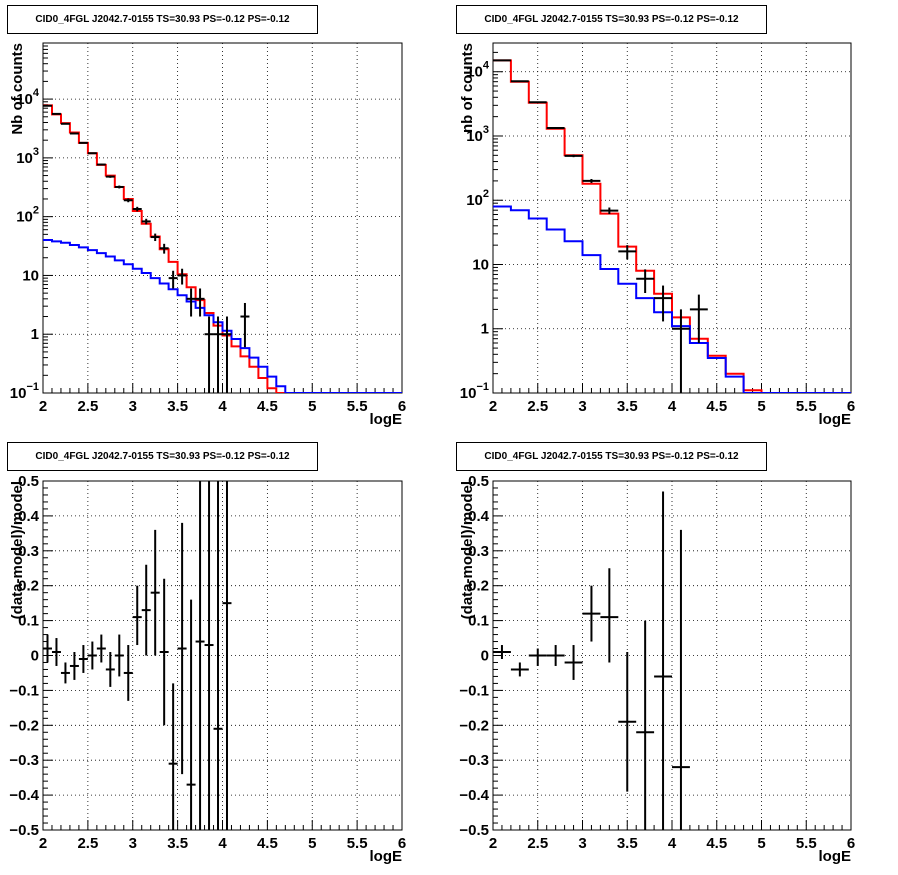  Describe the element at coordinates (27, 156) in the screenshot. I see `y-tick-label: 10³` at that location.